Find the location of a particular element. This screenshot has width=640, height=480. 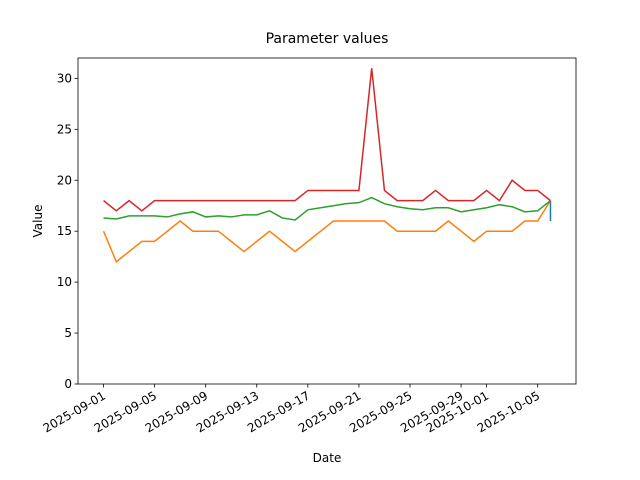

y-tick-label: 15 is located at coordinates (64, 231).